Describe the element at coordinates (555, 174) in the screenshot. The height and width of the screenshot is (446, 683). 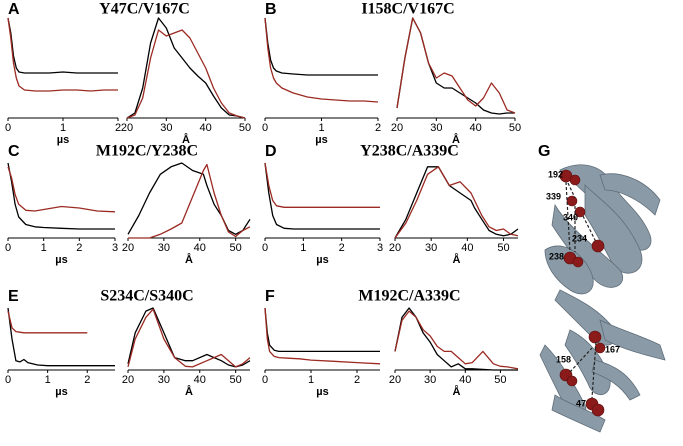
I see `residue-label: 192` at that location.